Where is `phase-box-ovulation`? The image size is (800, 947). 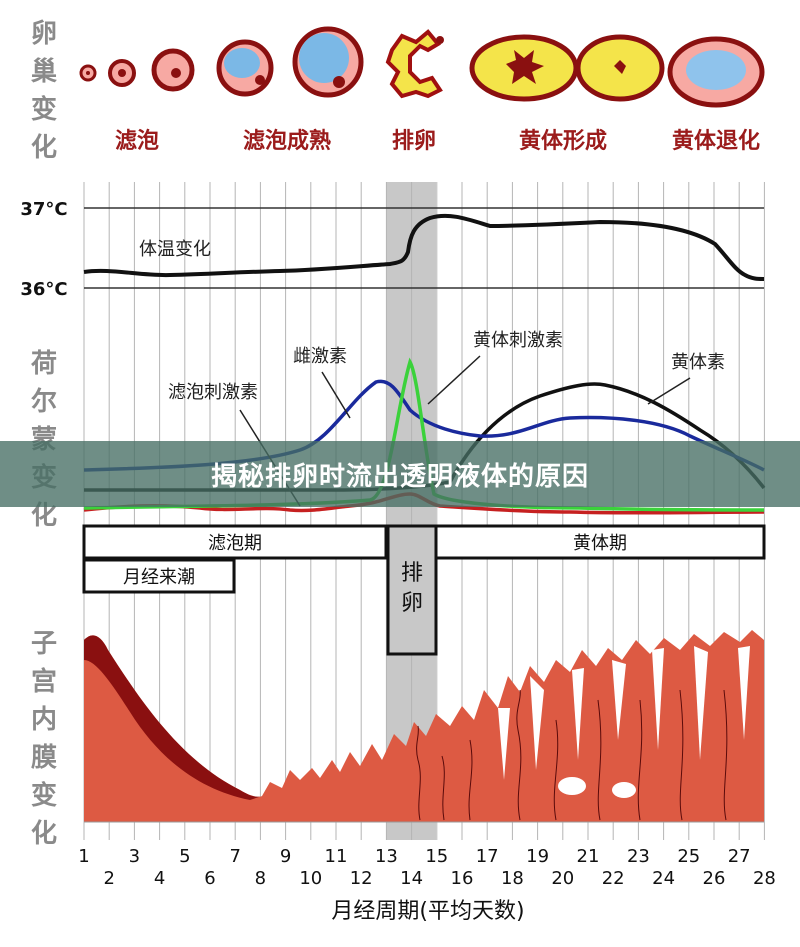
phase-box-ovulation is located at coordinates (412, 590).